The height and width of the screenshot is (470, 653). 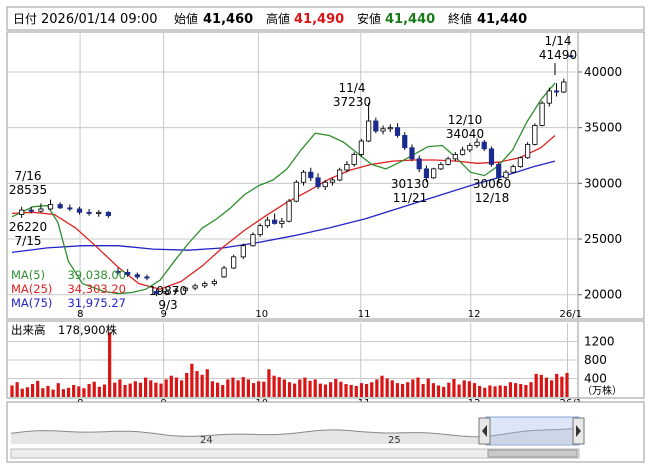 What do you see at coordinates (484, 431) in the screenshot?
I see `navigator-left-handle` at bounding box center [484, 431].